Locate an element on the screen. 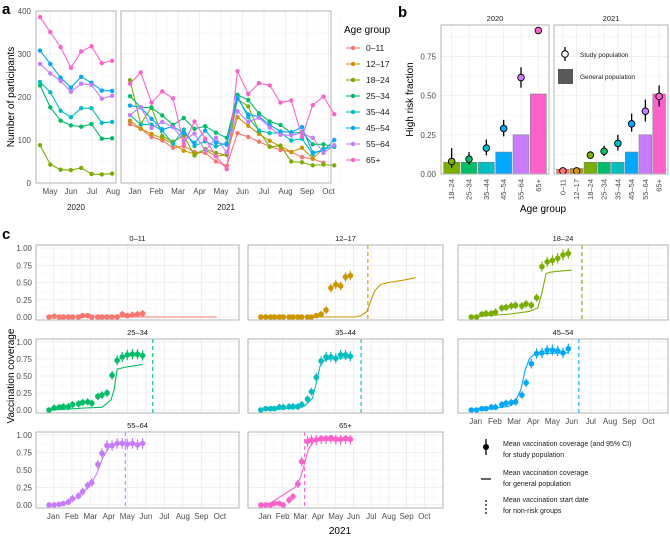 The width and height of the screenshot is (670, 541). b-bar-65+ is located at coordinates (538, 134).